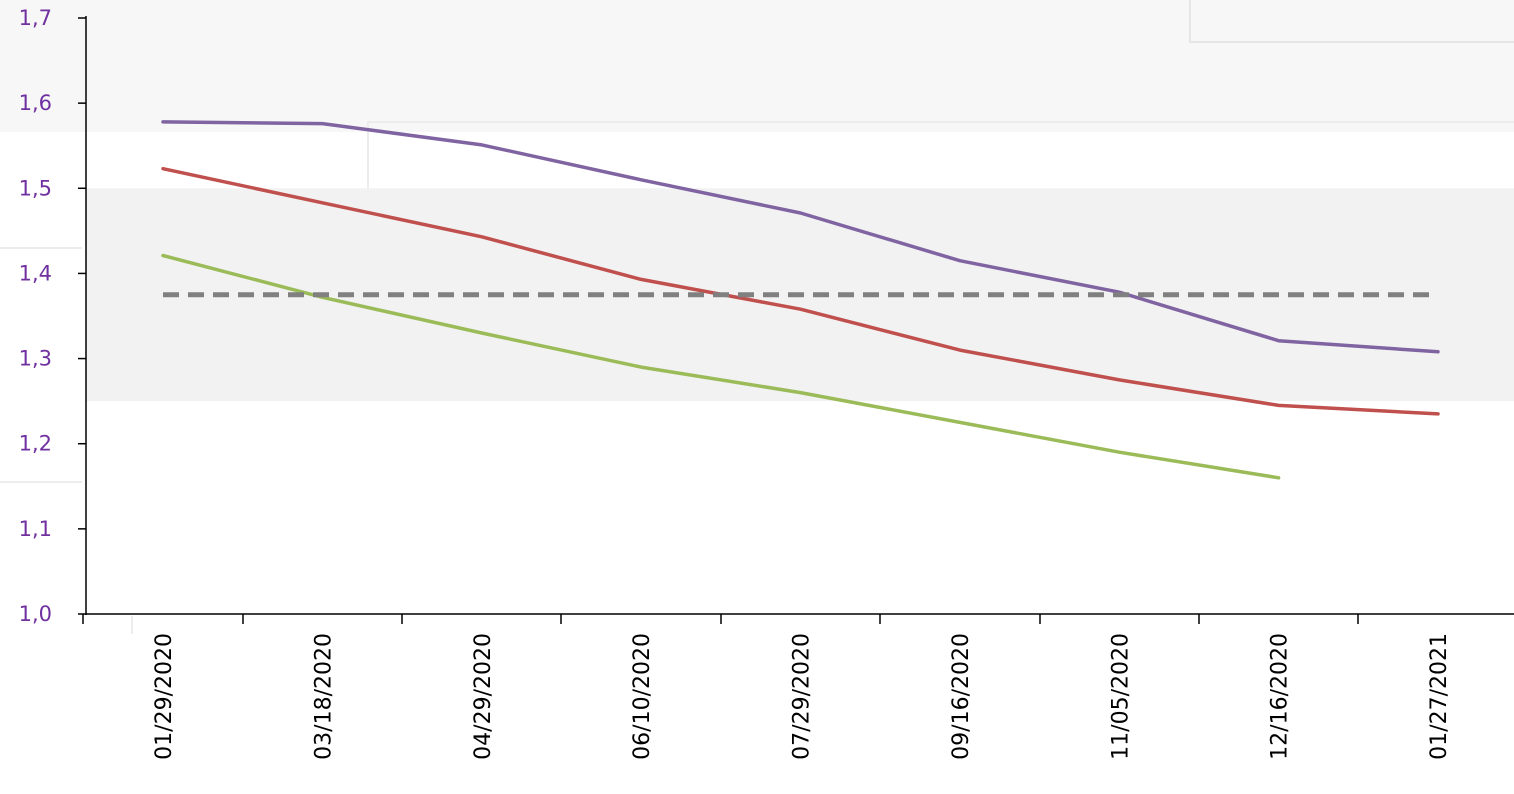  Describe the element at coordinates (35, 614) in the screenshot. I see `y-tick-label: 1,0` at that location.